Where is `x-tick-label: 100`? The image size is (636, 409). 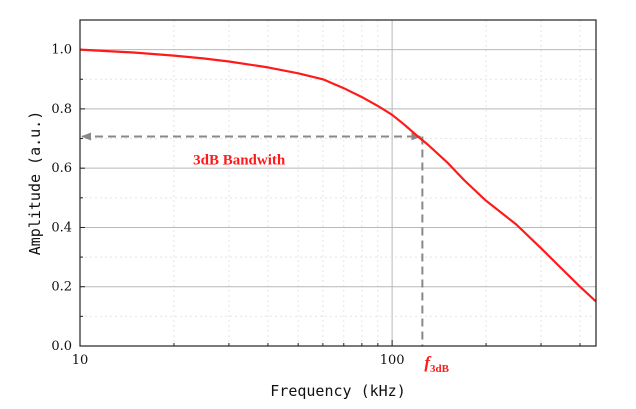 x-tick-label: 100 is located at coordinates (392, 360).